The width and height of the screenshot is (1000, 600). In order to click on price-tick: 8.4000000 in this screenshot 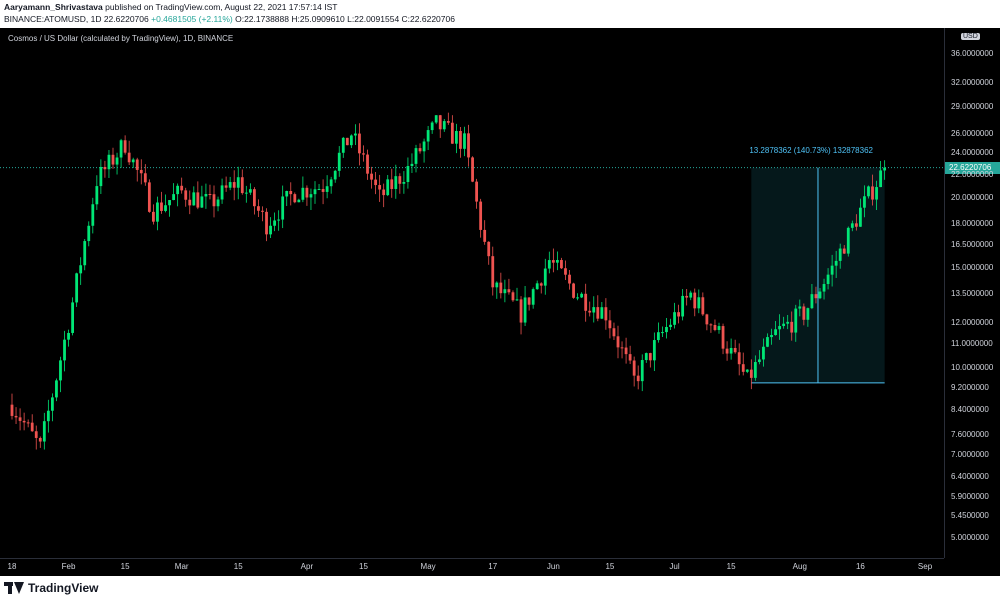, I will do `click(970, 410)`.